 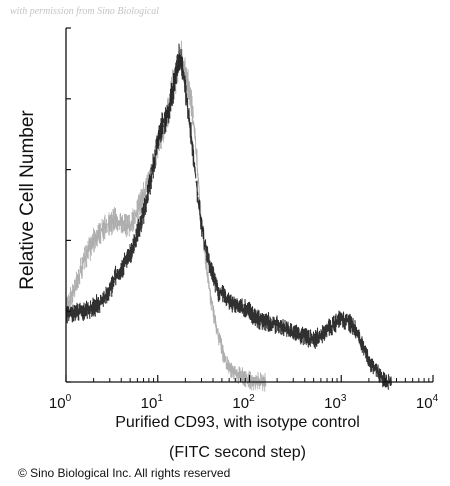 I want to click on x-axis-label-line1: Purified CD93, with isotype control, so click(x=237, y=422).